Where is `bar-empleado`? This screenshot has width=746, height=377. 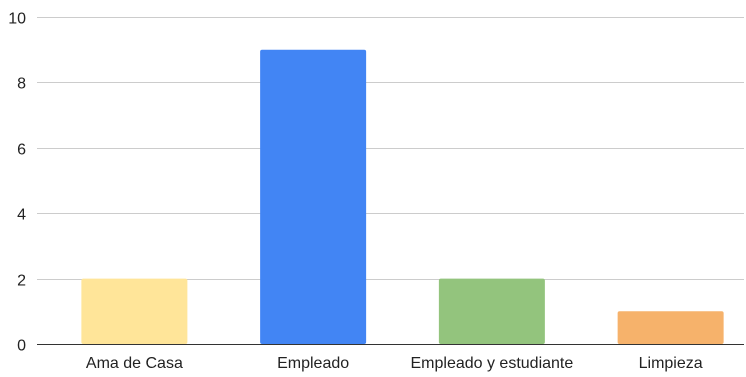
bar-empleado is located at coordinates (313, 196).